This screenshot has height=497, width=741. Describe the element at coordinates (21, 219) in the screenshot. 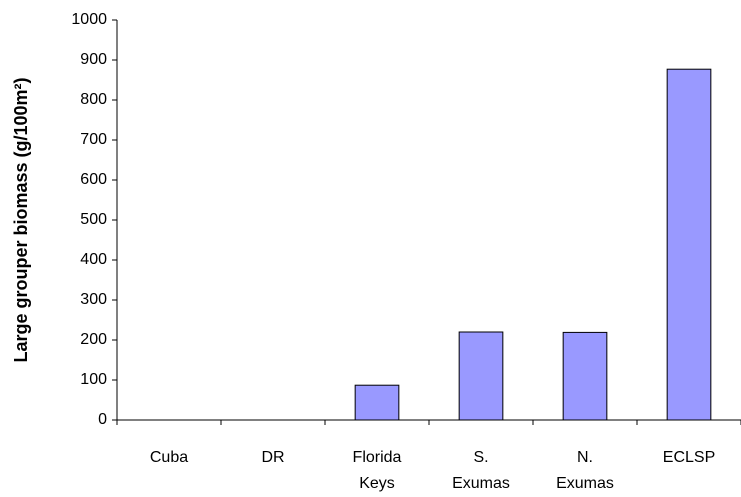

I see `y-axis-label: Large grouper biomass (g/100m²)` at that location.